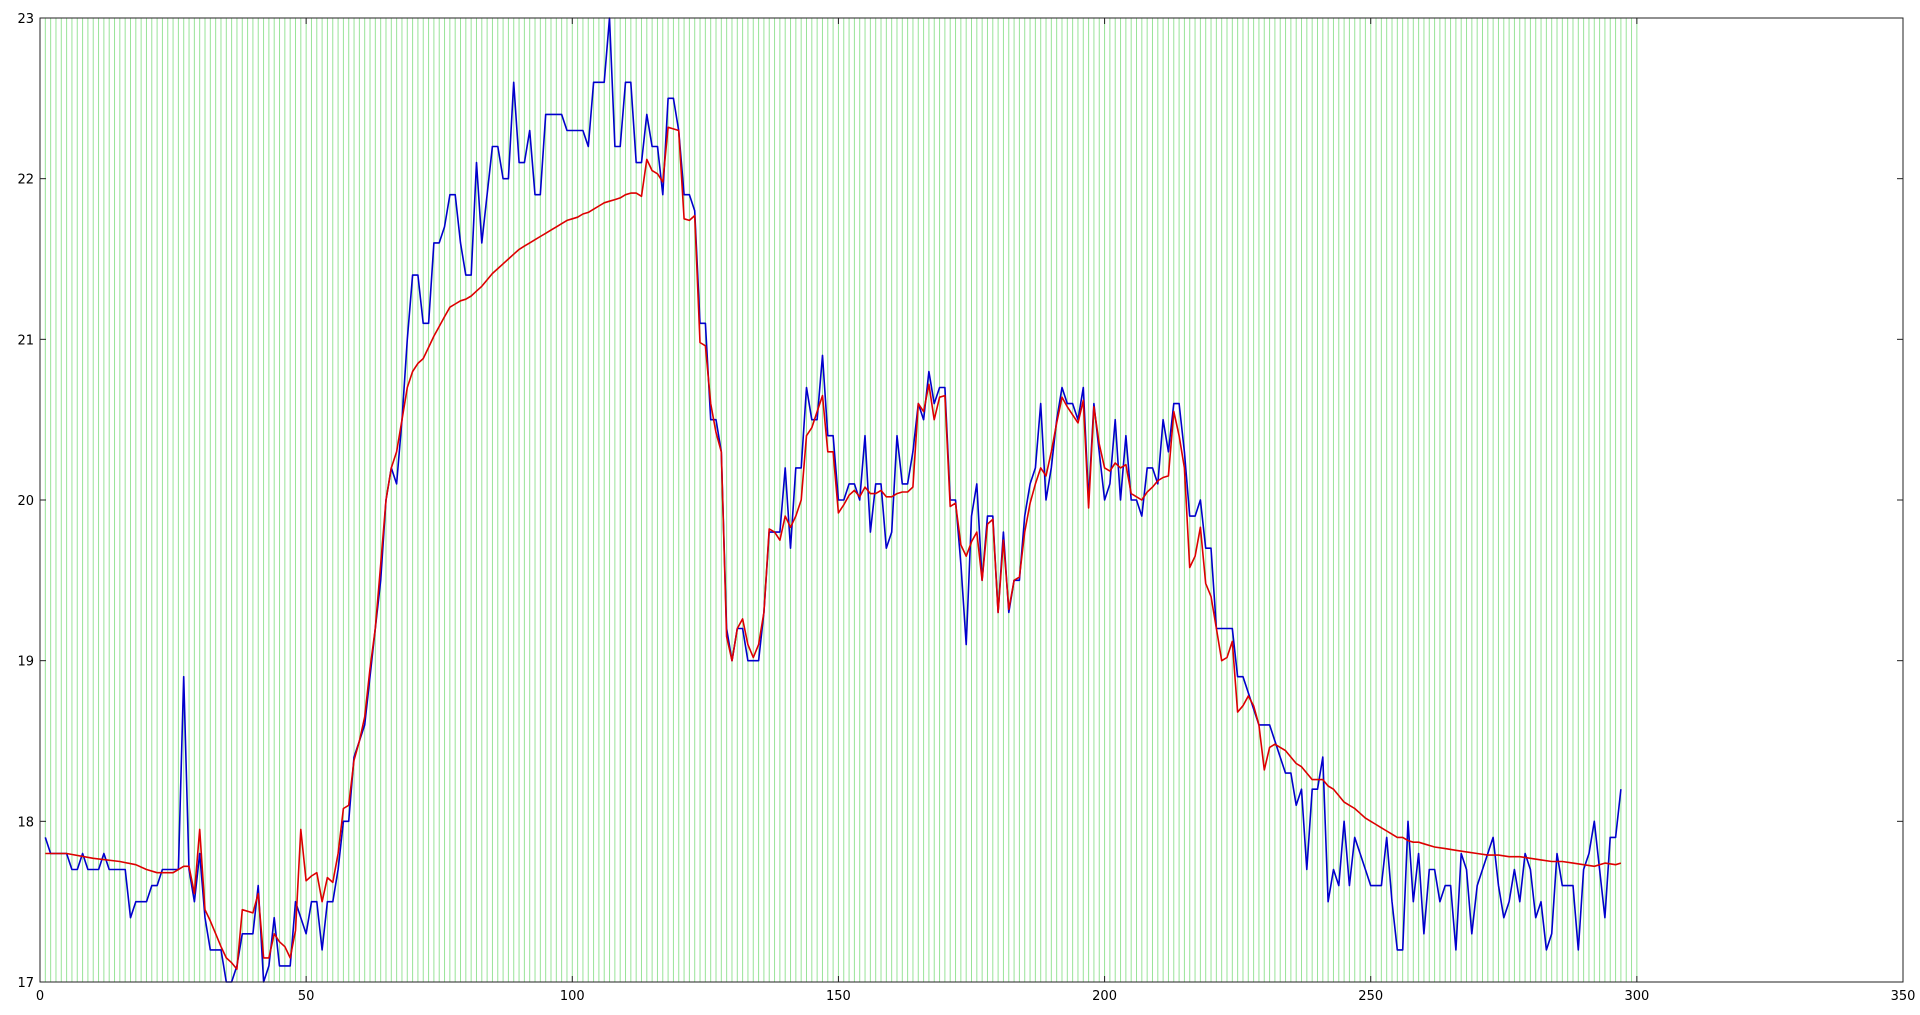 The height and width of the screenshot is (1015, 1920). What do you see at coordinates (25, 180) in the screenshot?
I see `y-tick-label: 22` at bounding box center [25, 180].